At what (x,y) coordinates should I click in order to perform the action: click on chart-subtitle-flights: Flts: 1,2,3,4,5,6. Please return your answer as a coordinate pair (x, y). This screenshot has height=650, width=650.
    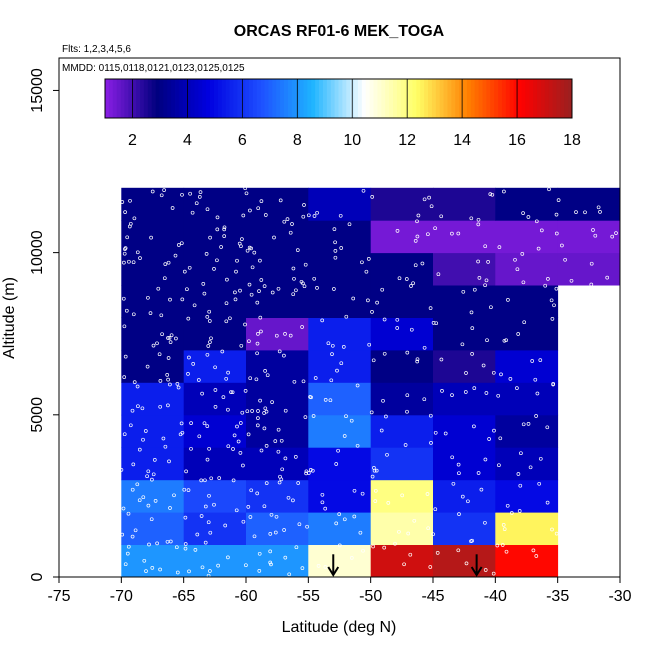
    Looking at the image, I should click on (96, 49).